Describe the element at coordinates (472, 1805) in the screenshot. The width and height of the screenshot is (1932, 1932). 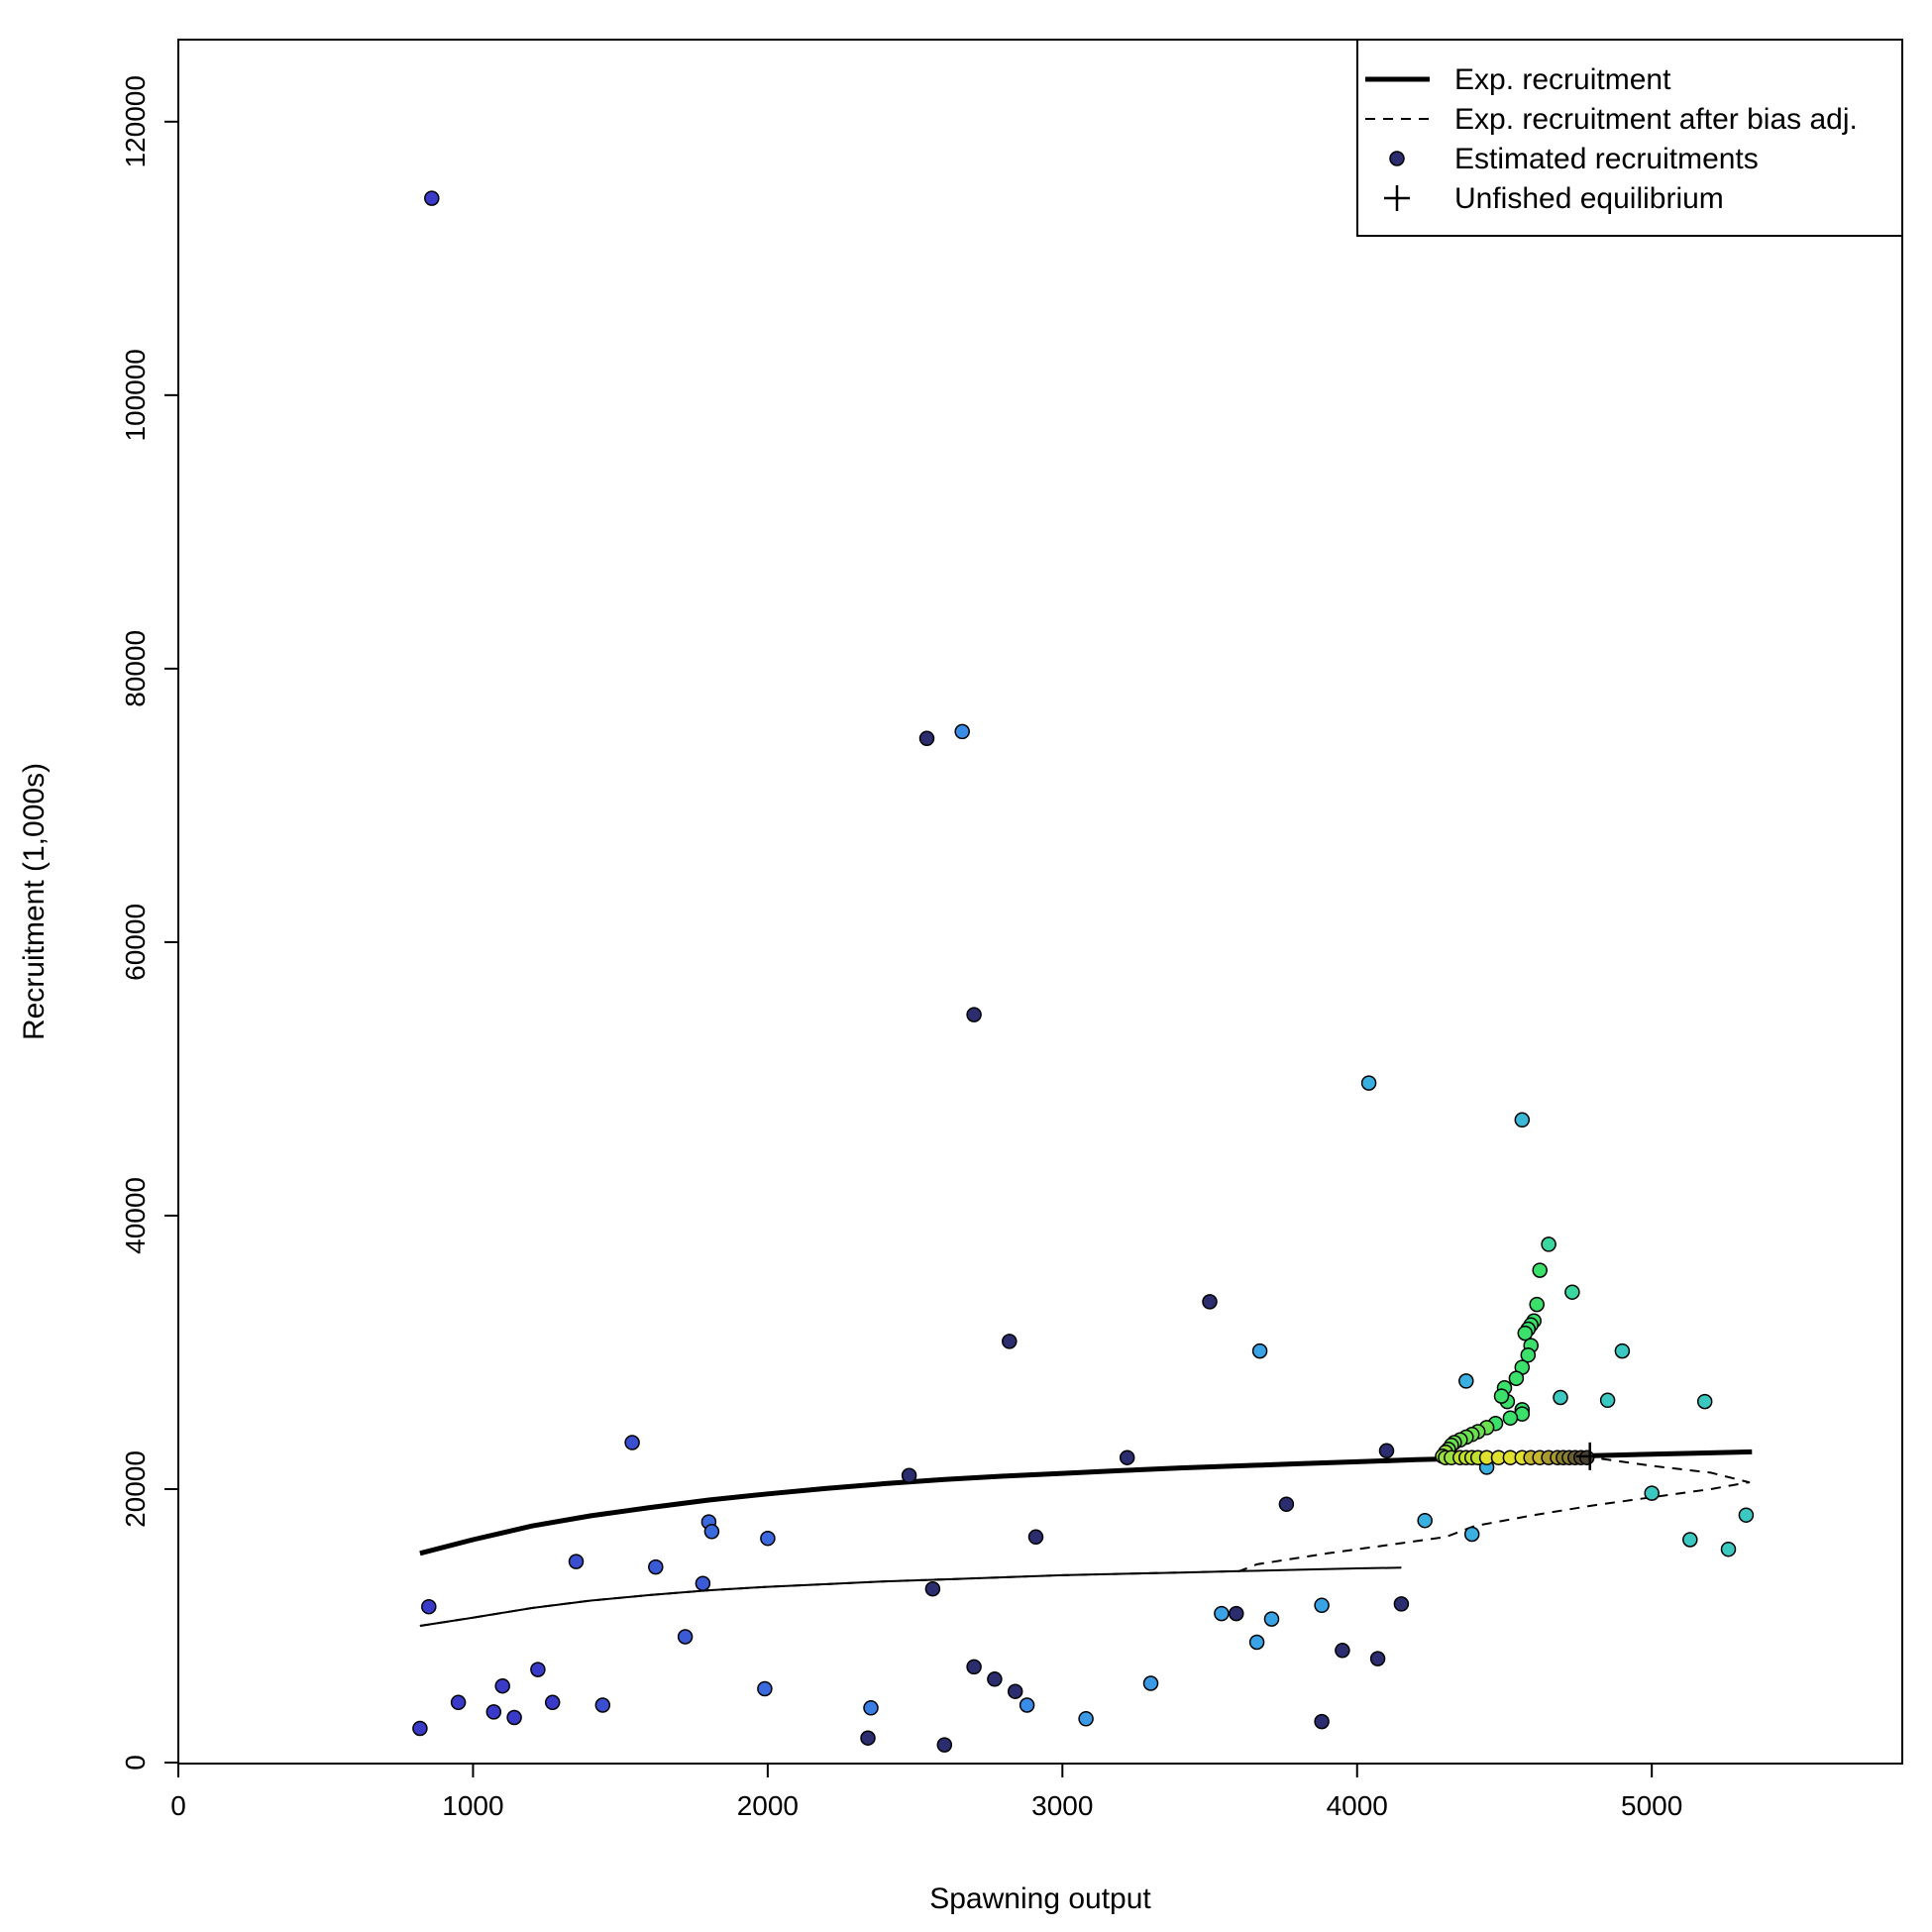
I see `x-tick-label: 1000` at that location.